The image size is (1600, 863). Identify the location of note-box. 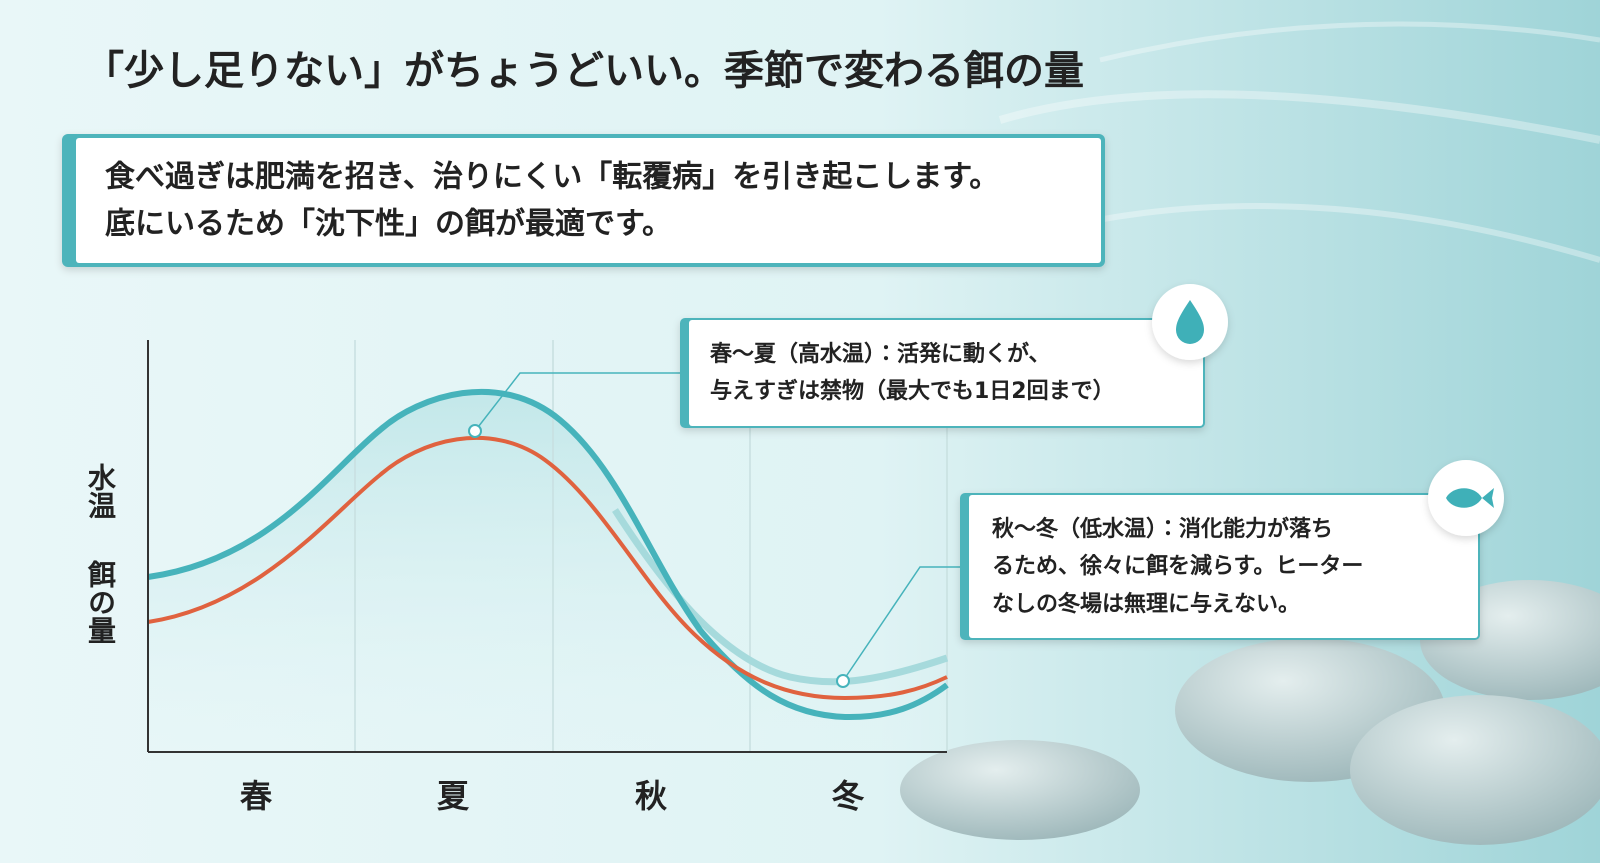
(583, 200).